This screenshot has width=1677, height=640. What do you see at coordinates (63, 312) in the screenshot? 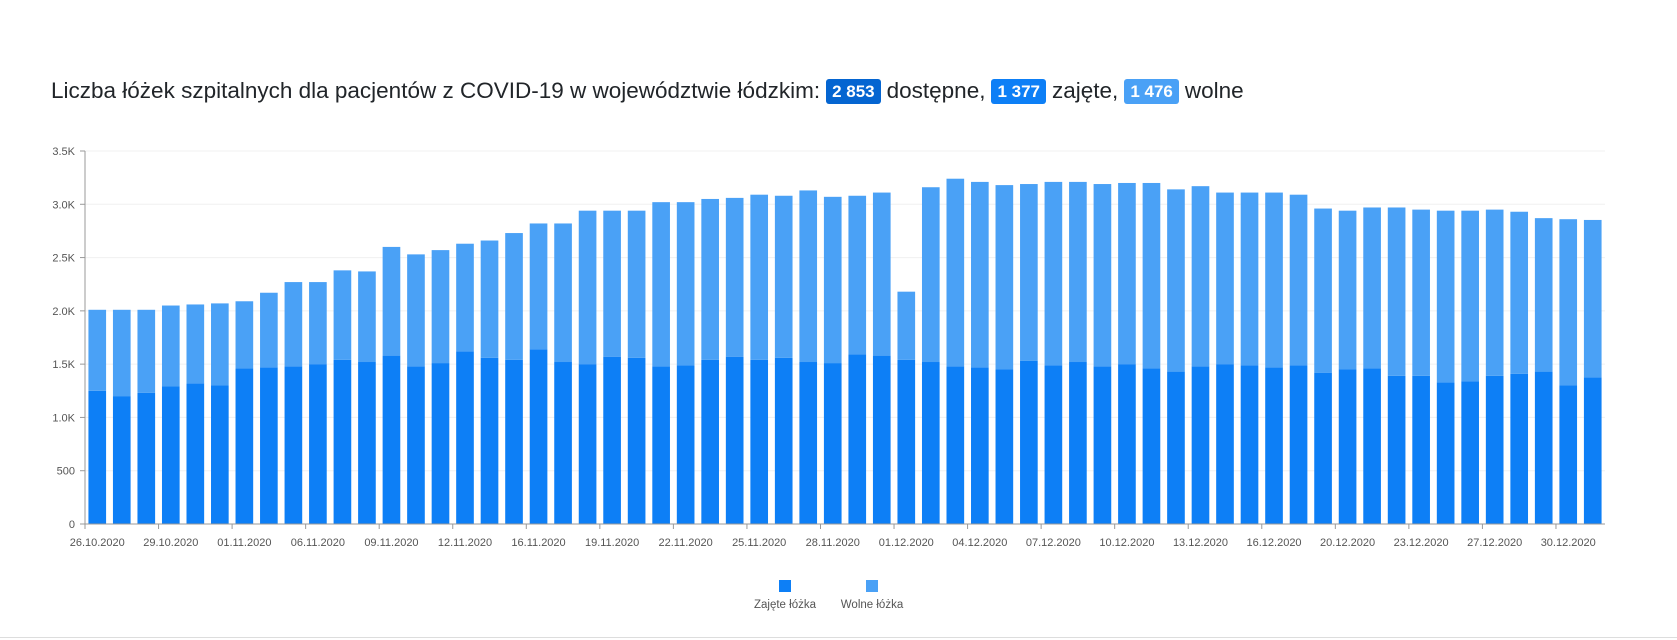
I see `y-tick-label: 2.0K` at bounding box center [63, 312].